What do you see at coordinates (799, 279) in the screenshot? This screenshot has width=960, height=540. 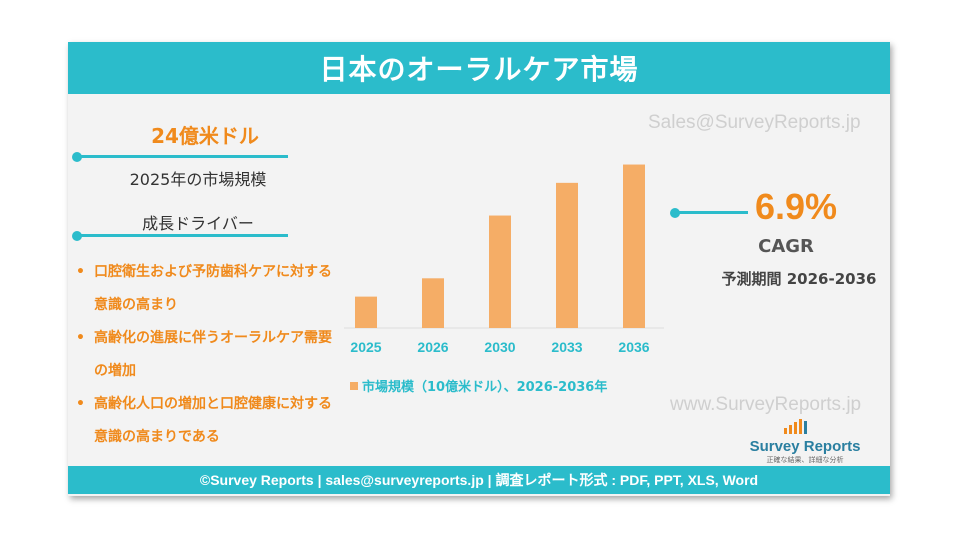 I see `forecast-period: 予測期間 2026-2036` at bounding box center [799, 279].